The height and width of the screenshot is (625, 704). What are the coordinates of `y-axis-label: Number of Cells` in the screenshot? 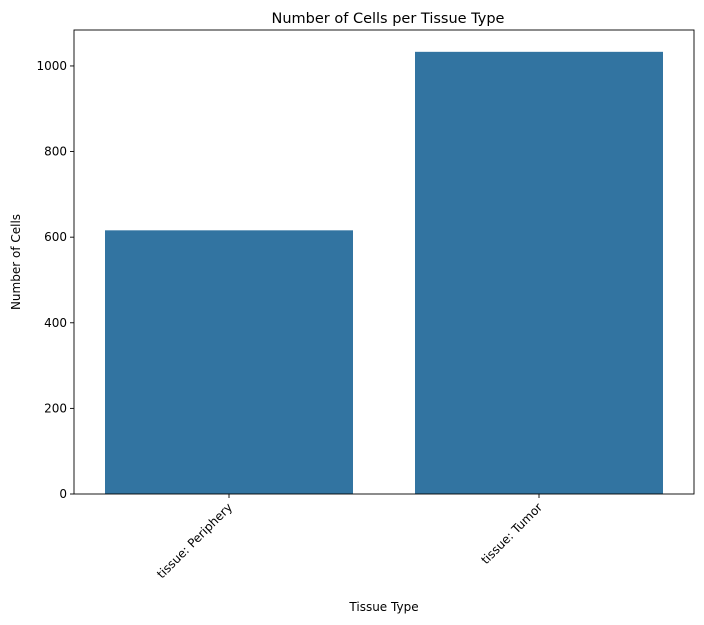 It's located at (16, 262).